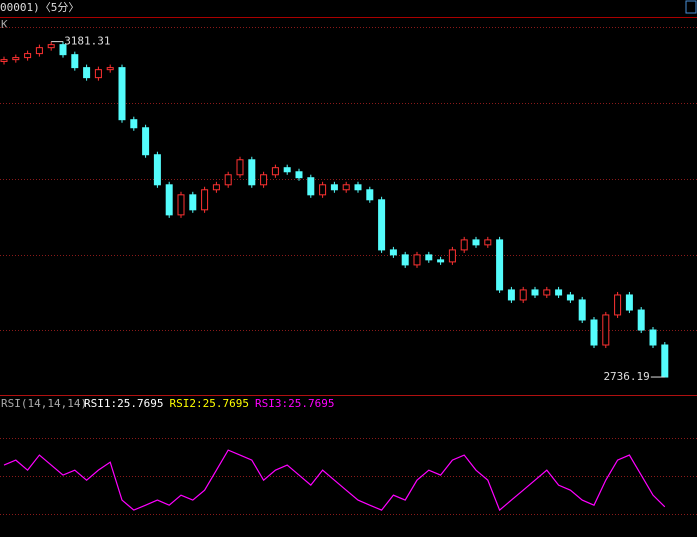 The height and width of the screenshot is (537, 697). What do you see at coordinates (39, 7) in the screenshot?
I see `header-title: 00001)〈5分〉` at bounding box center [39, 7].